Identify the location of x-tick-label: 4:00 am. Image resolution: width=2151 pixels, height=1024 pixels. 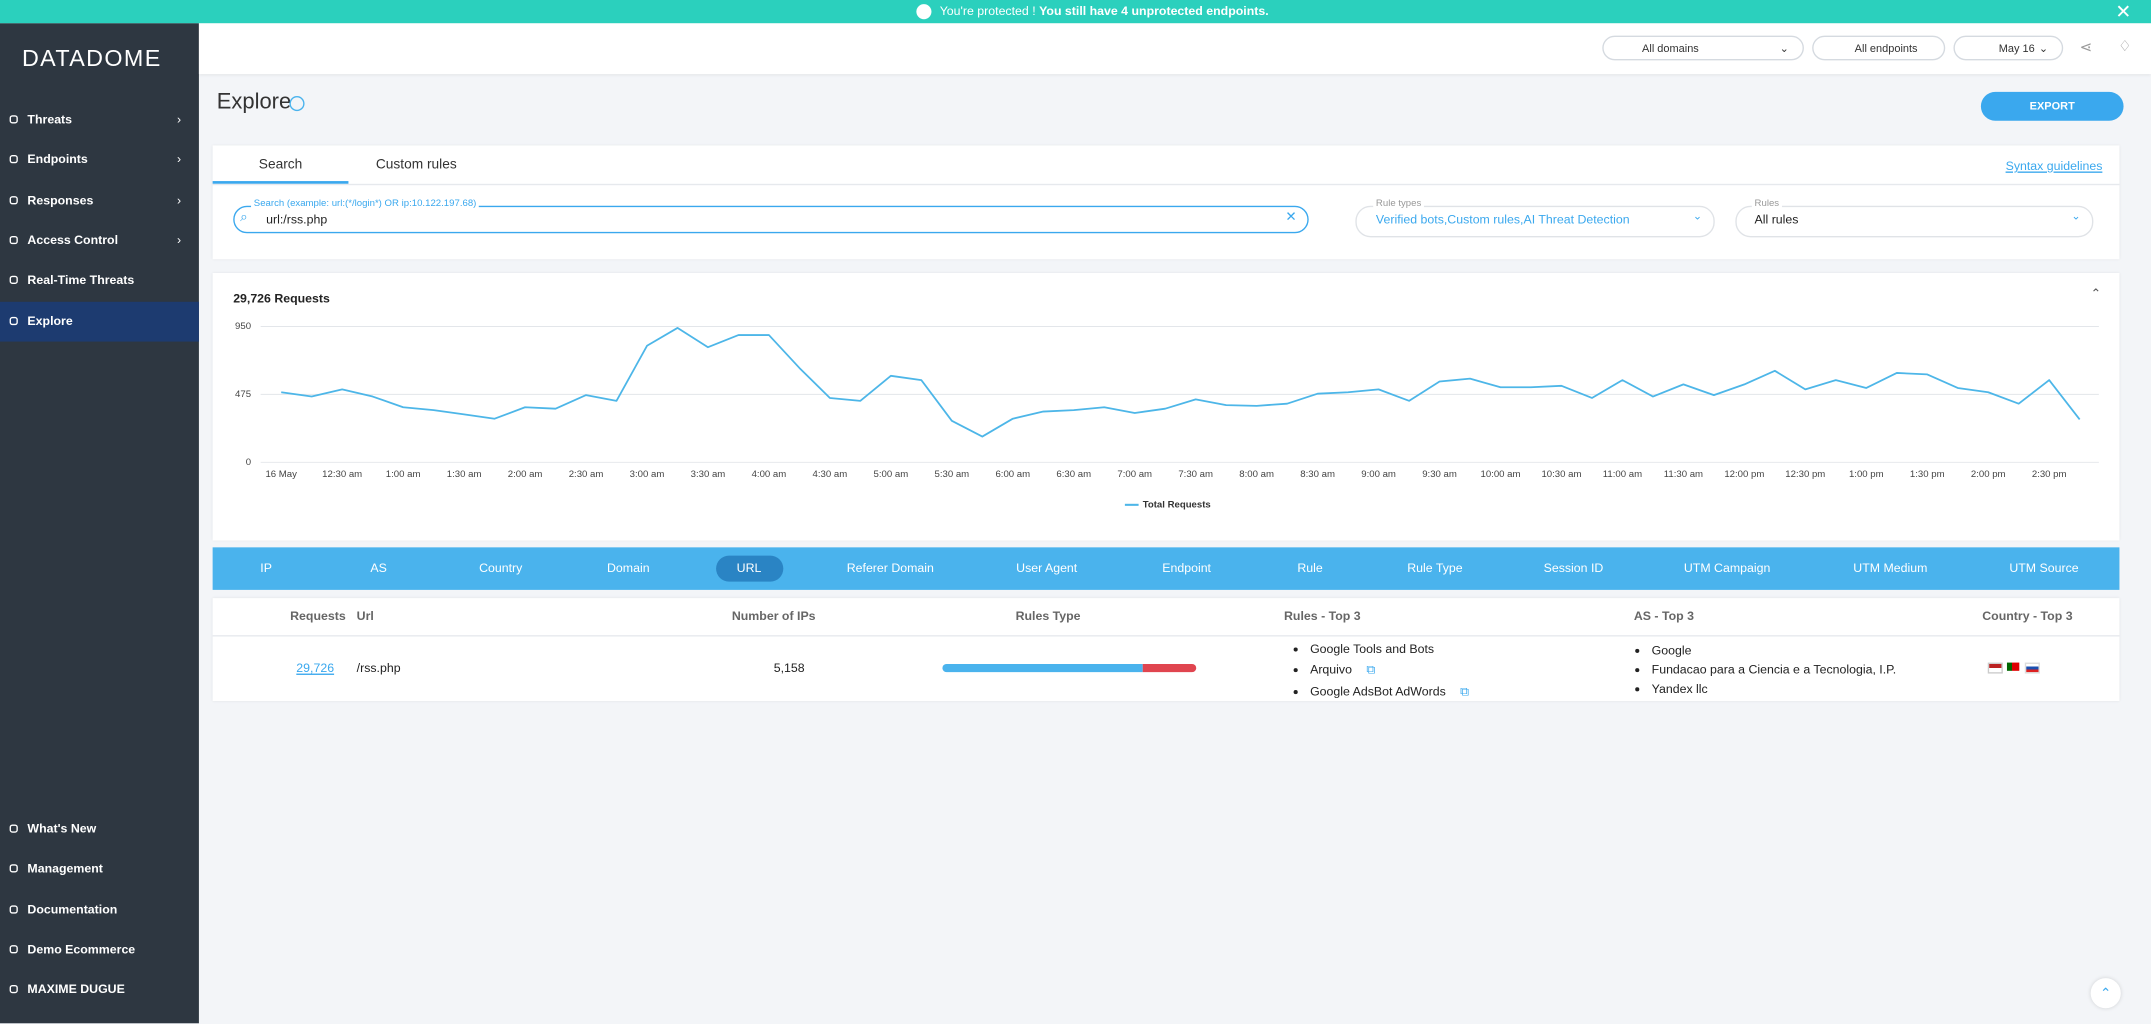
(769, 474).